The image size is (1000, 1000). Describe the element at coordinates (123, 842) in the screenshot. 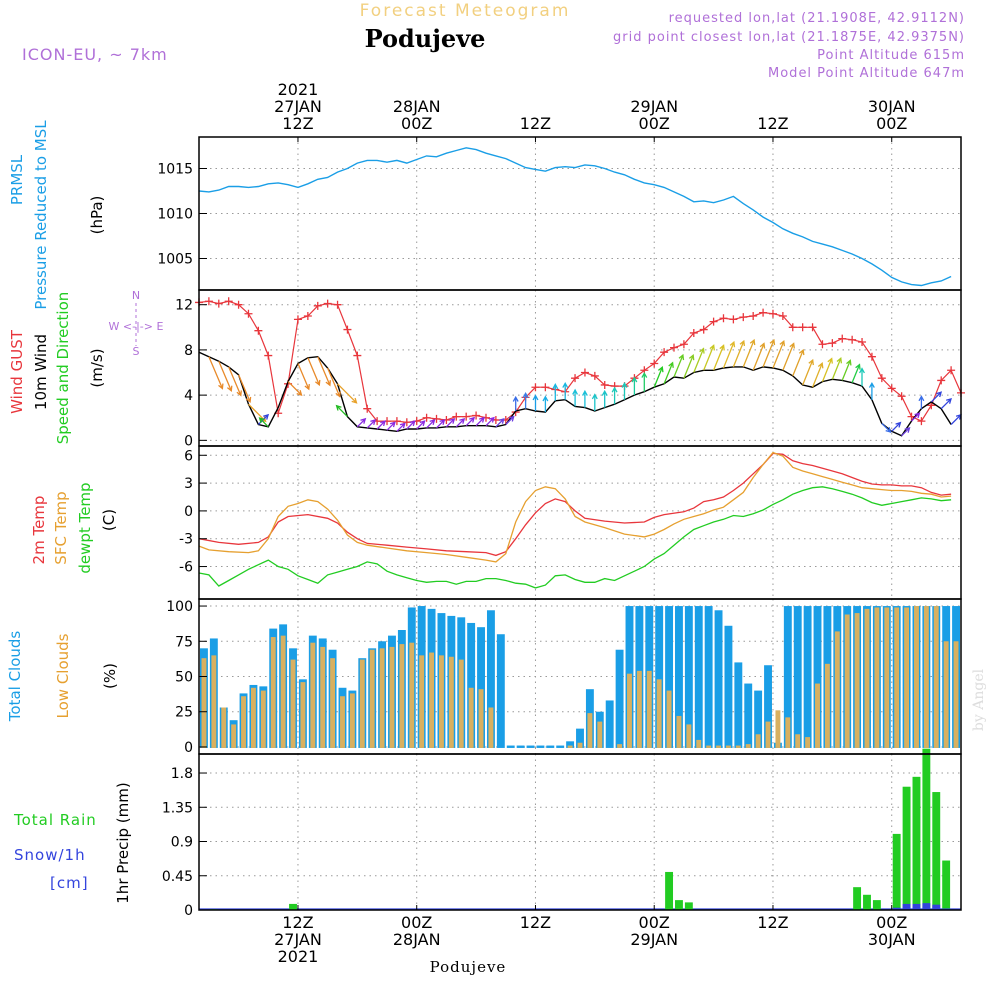

I see `precip-unit: 1hr Precip (mm)` at that location.